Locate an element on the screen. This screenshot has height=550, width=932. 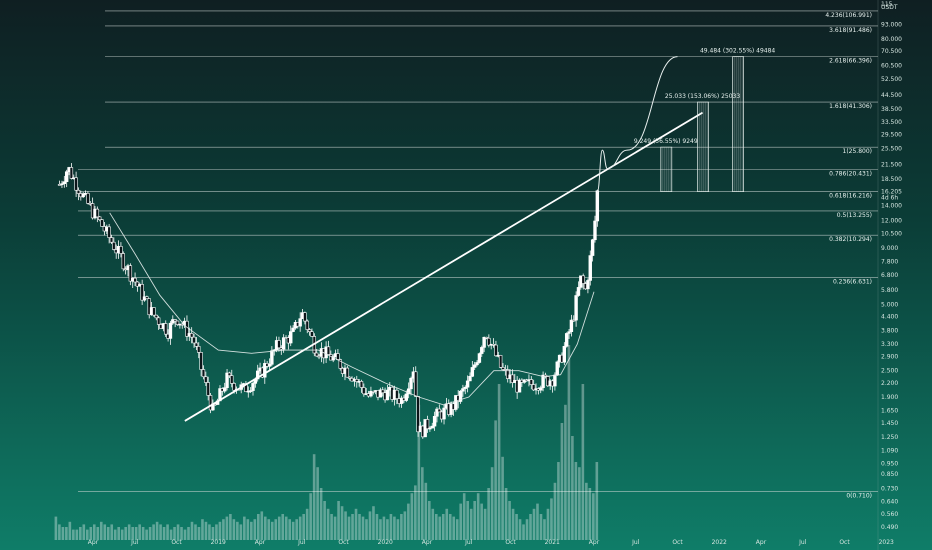
time-tick-label: Jul is located at coordinates (468, 542).